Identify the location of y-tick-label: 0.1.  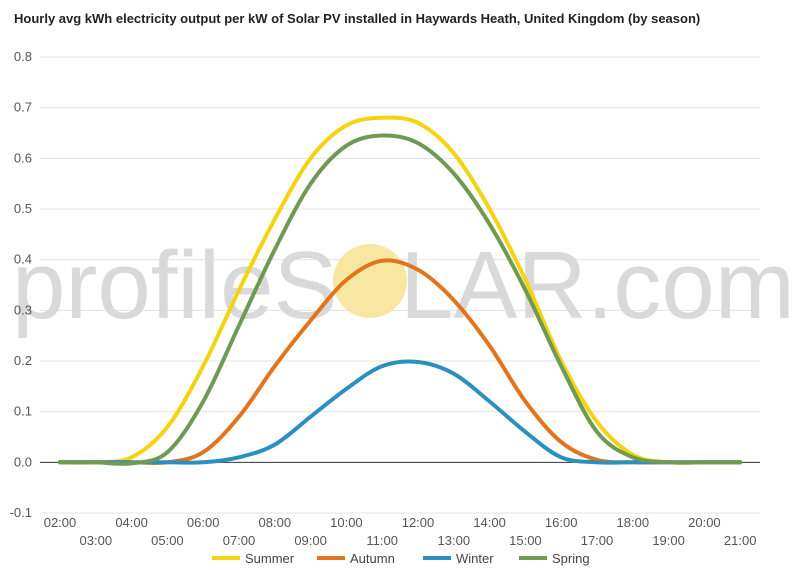
(23, 411).